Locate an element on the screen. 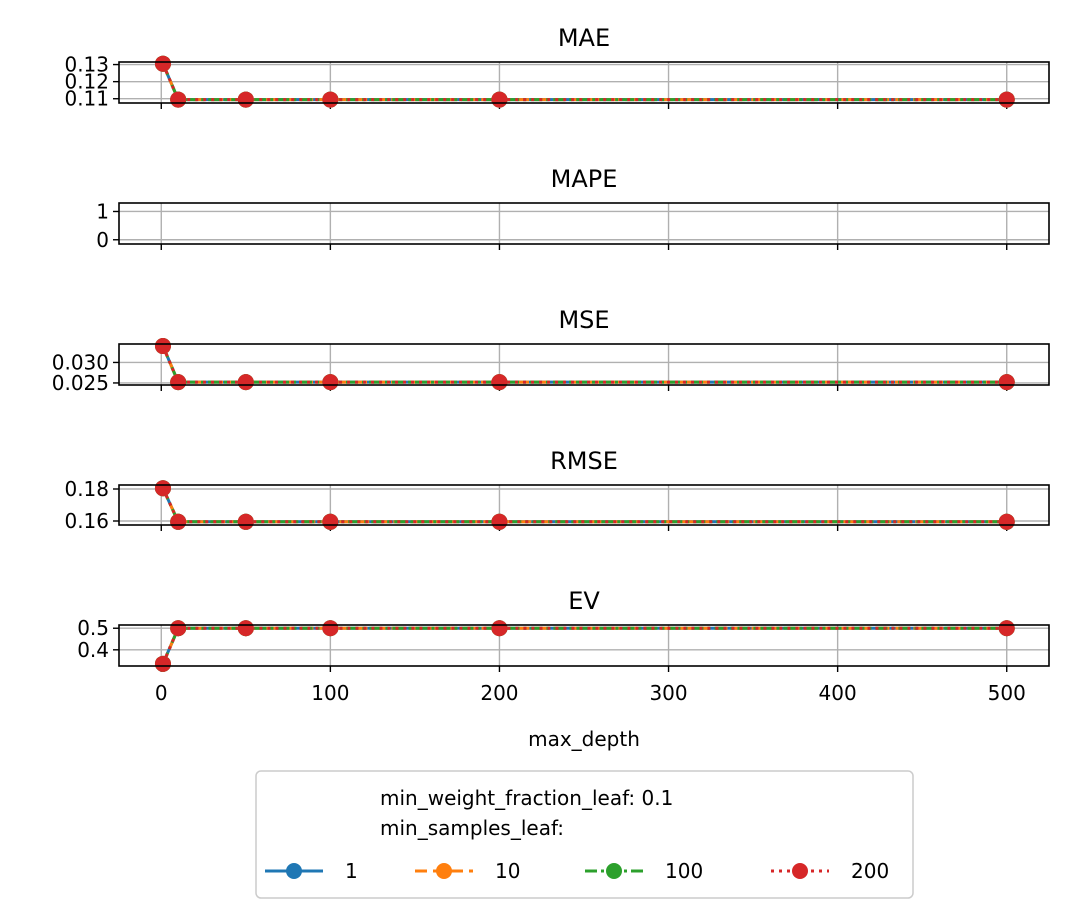 The image size is (1069, 918). x-tick-label: 400 is located at coordinates (838, 693).